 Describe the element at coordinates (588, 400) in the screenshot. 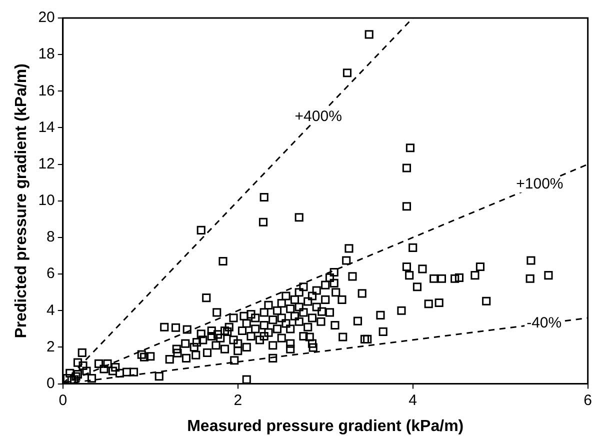

I see `x-tick-label: 6` at that location.